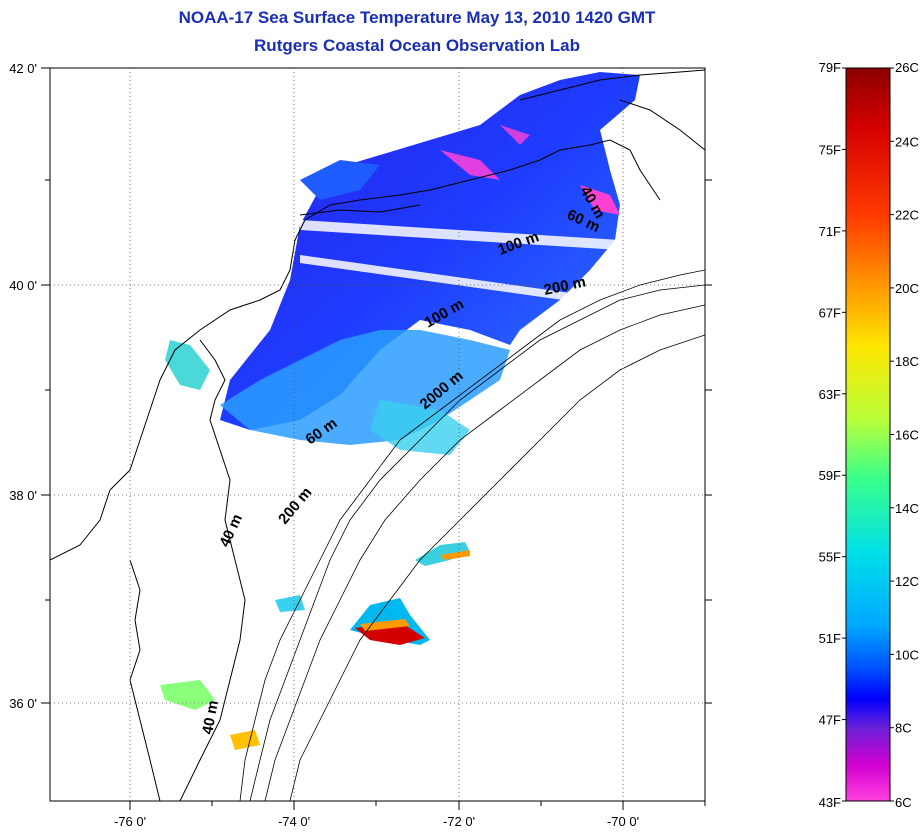 Image resolution: width=920 pixels, height=832 pixels. I want to click on colorbar-c-label: 14C, so click(907, 508).